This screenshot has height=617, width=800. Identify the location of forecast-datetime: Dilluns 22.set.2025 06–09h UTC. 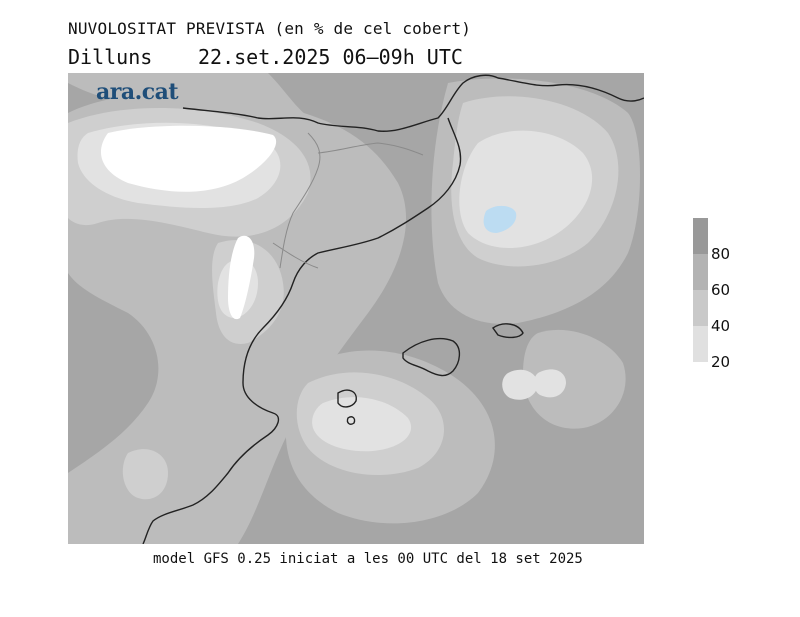
(265, 57).